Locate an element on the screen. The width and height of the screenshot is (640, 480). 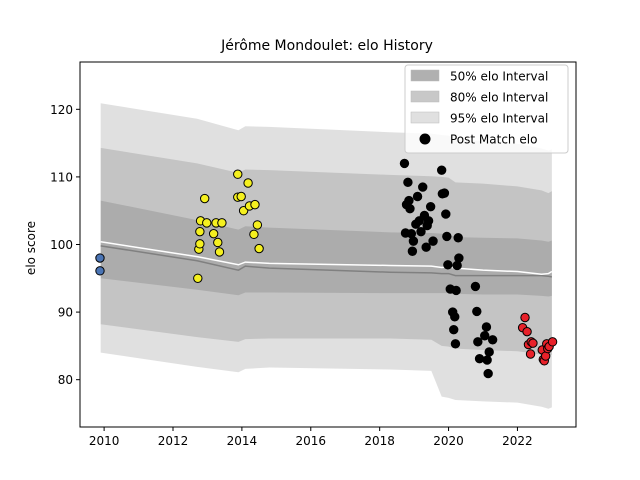
x-axis: 2010 2012 2014 2016 2018 2020 2022 is located at coordinates (311, 437).